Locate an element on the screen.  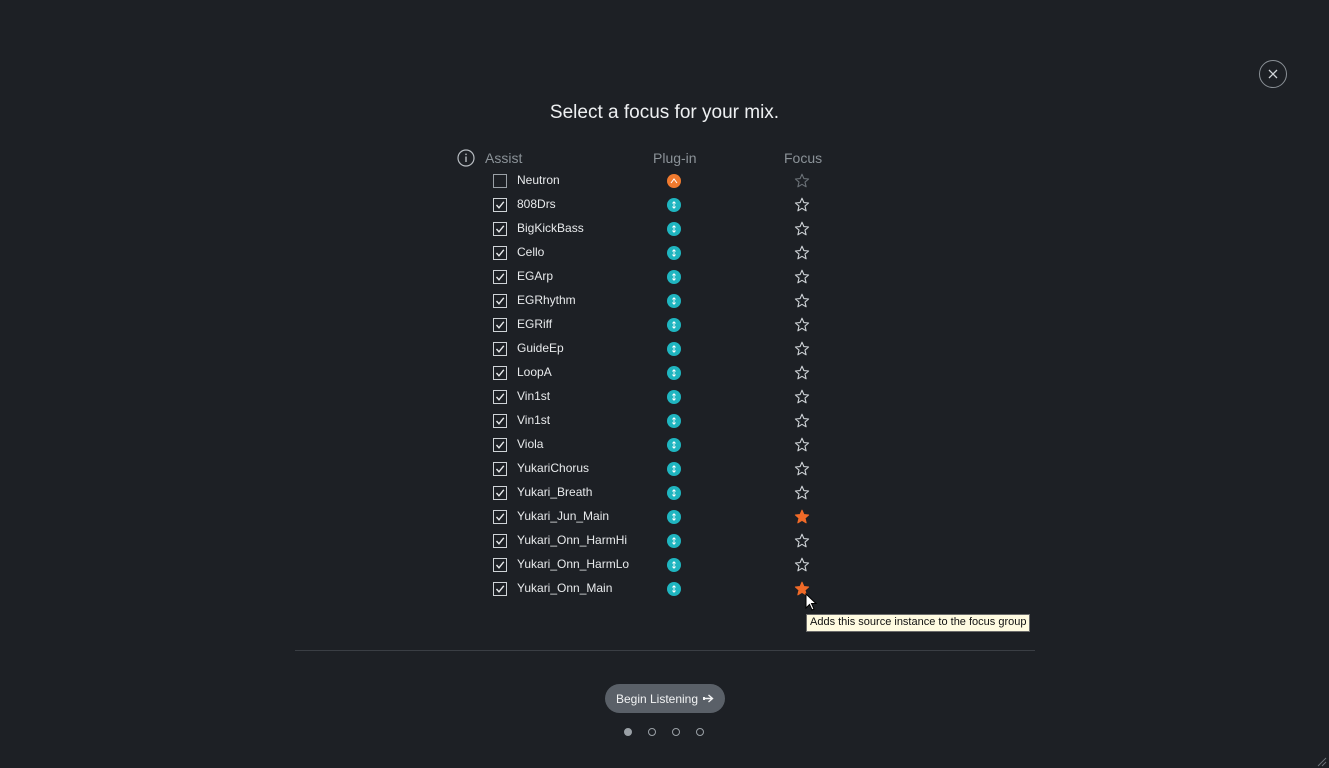
close-button is located at coordinates (1273, 74).